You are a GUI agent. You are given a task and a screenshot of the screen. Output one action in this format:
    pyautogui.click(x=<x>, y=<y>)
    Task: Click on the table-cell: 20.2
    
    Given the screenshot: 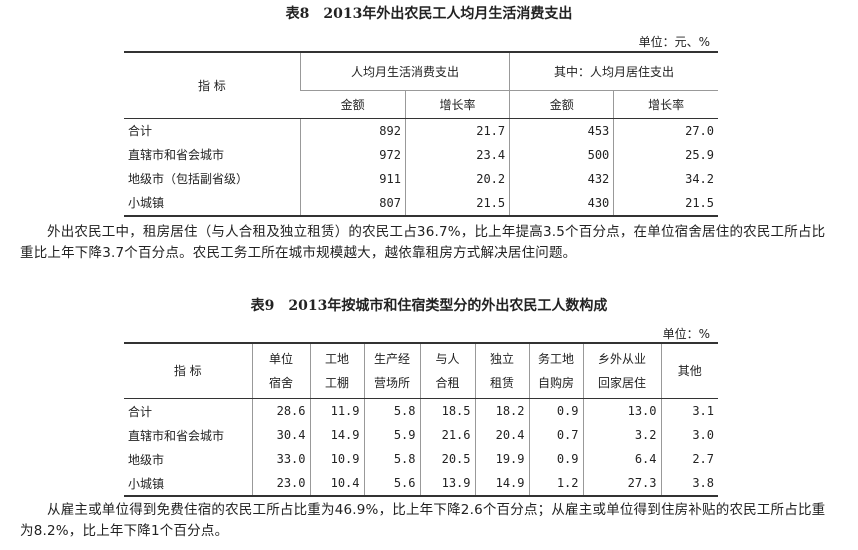 What is the action you would take?
    pyautogui.click(x=457, y=178)
    